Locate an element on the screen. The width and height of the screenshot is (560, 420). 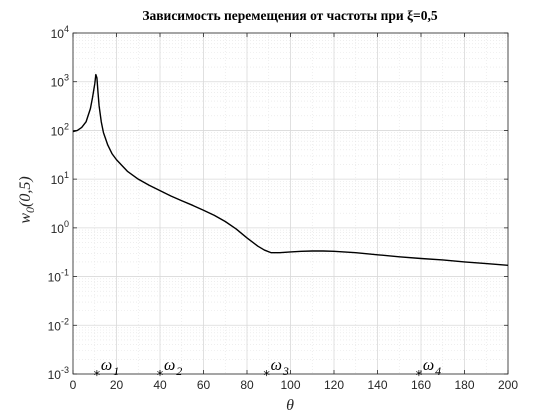
x-tick-label: 200 is located at coordinates (508, 385).